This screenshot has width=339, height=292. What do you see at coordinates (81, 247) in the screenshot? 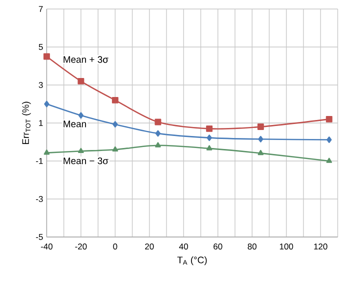
I see `x-tick-label: -20` at bounding box center [81, 247].